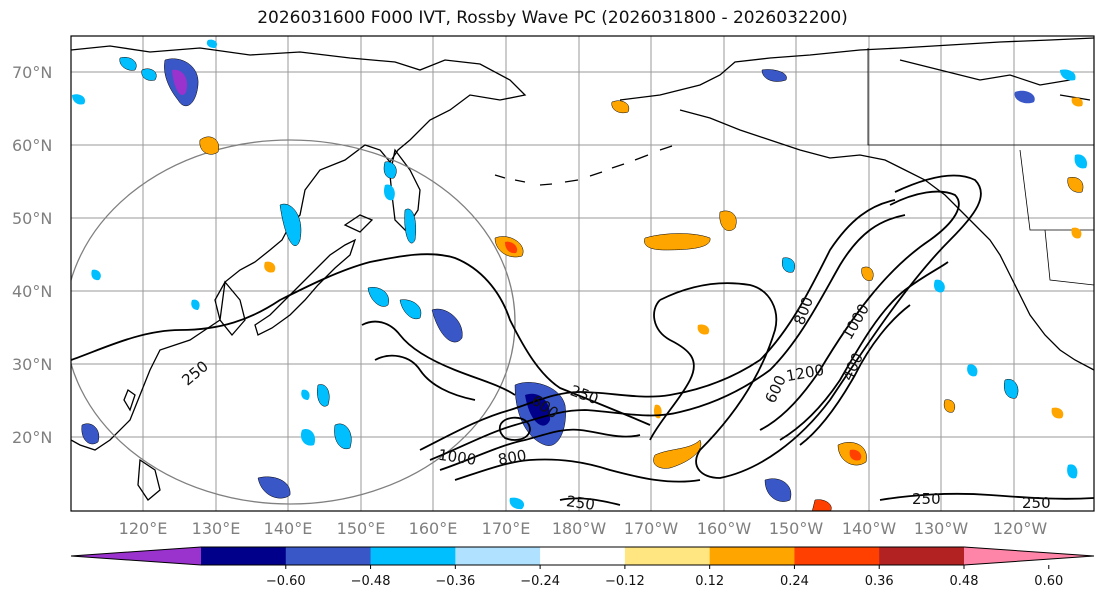 The width and height of the screenshot is (1105, 604). I want to click on lon-label: 170°W, so click(651, 528).